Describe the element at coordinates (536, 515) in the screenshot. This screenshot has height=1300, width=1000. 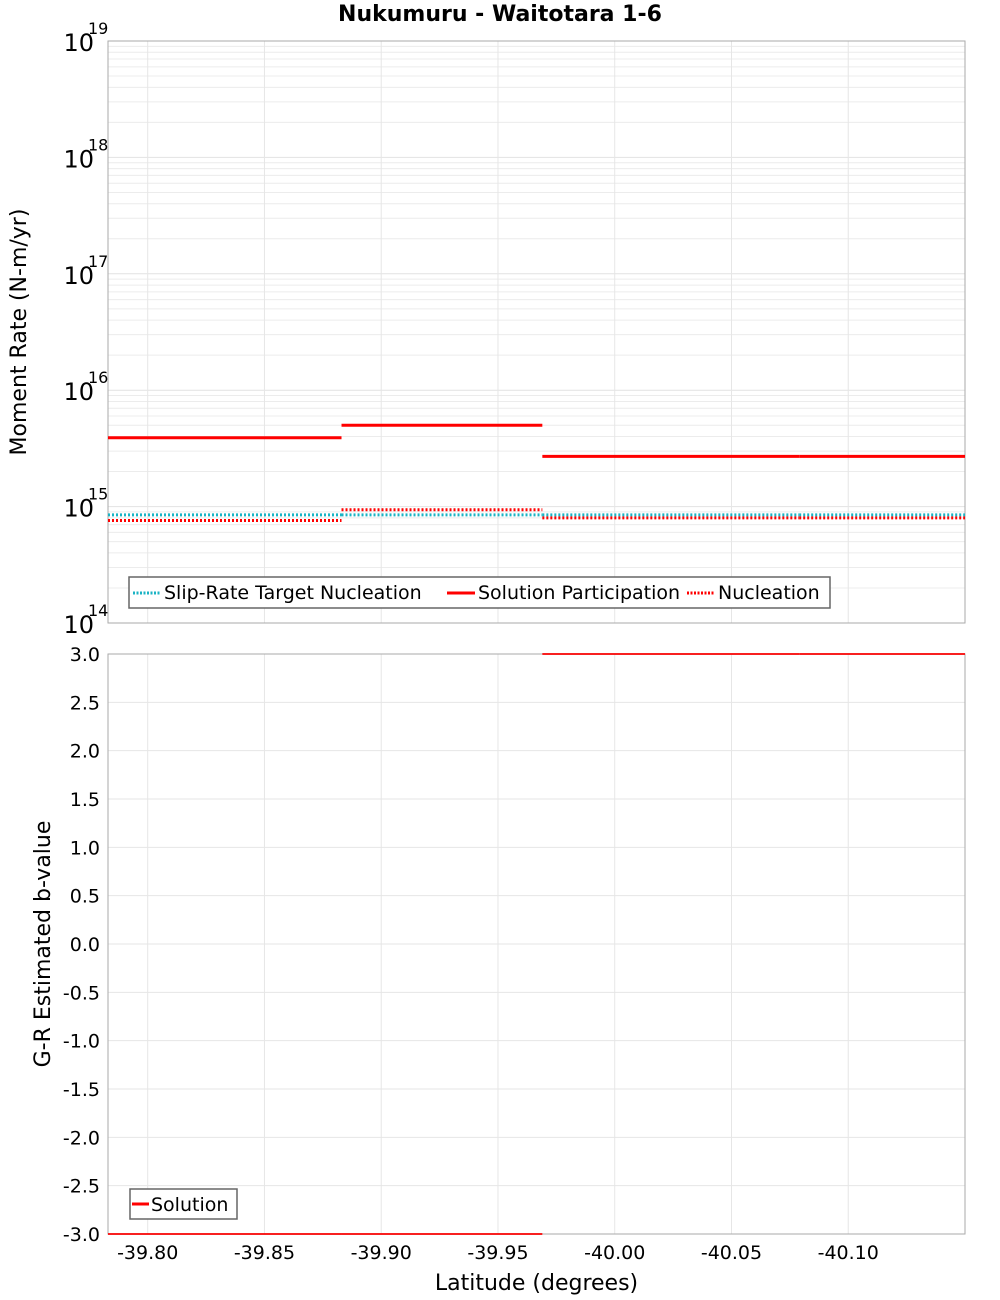
I see `series-nucleation` at that location.